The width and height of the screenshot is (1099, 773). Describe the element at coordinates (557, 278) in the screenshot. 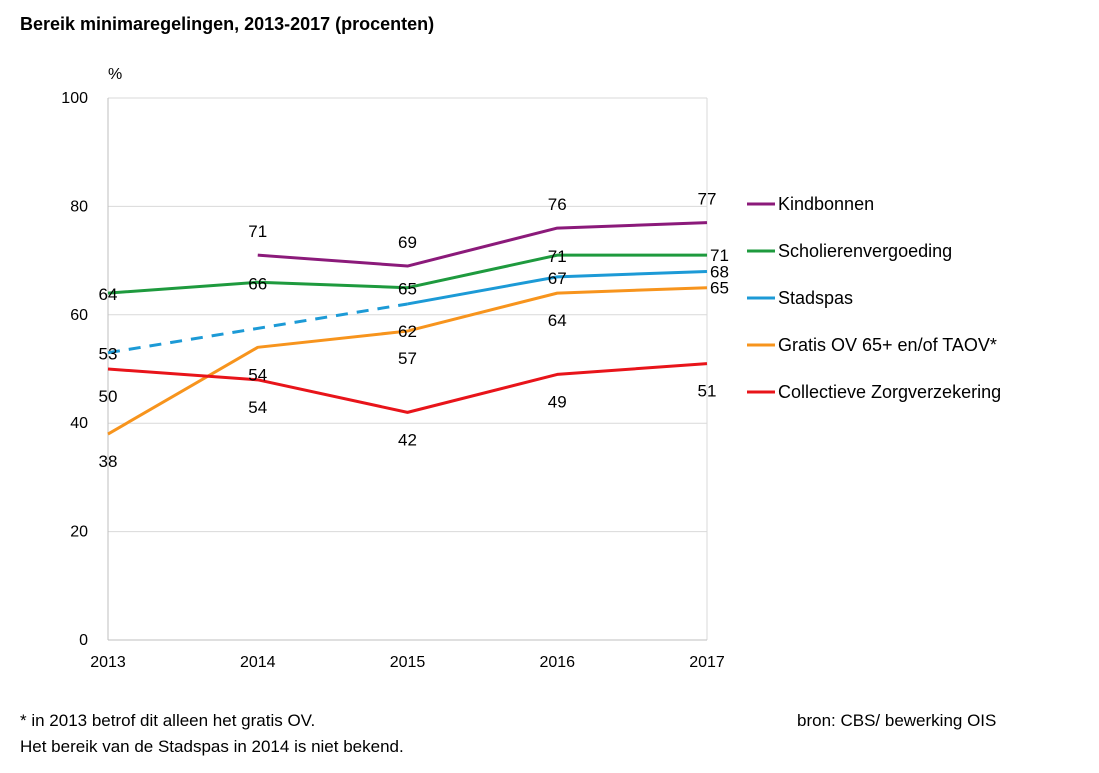

I see `data-label: 67` at that location.